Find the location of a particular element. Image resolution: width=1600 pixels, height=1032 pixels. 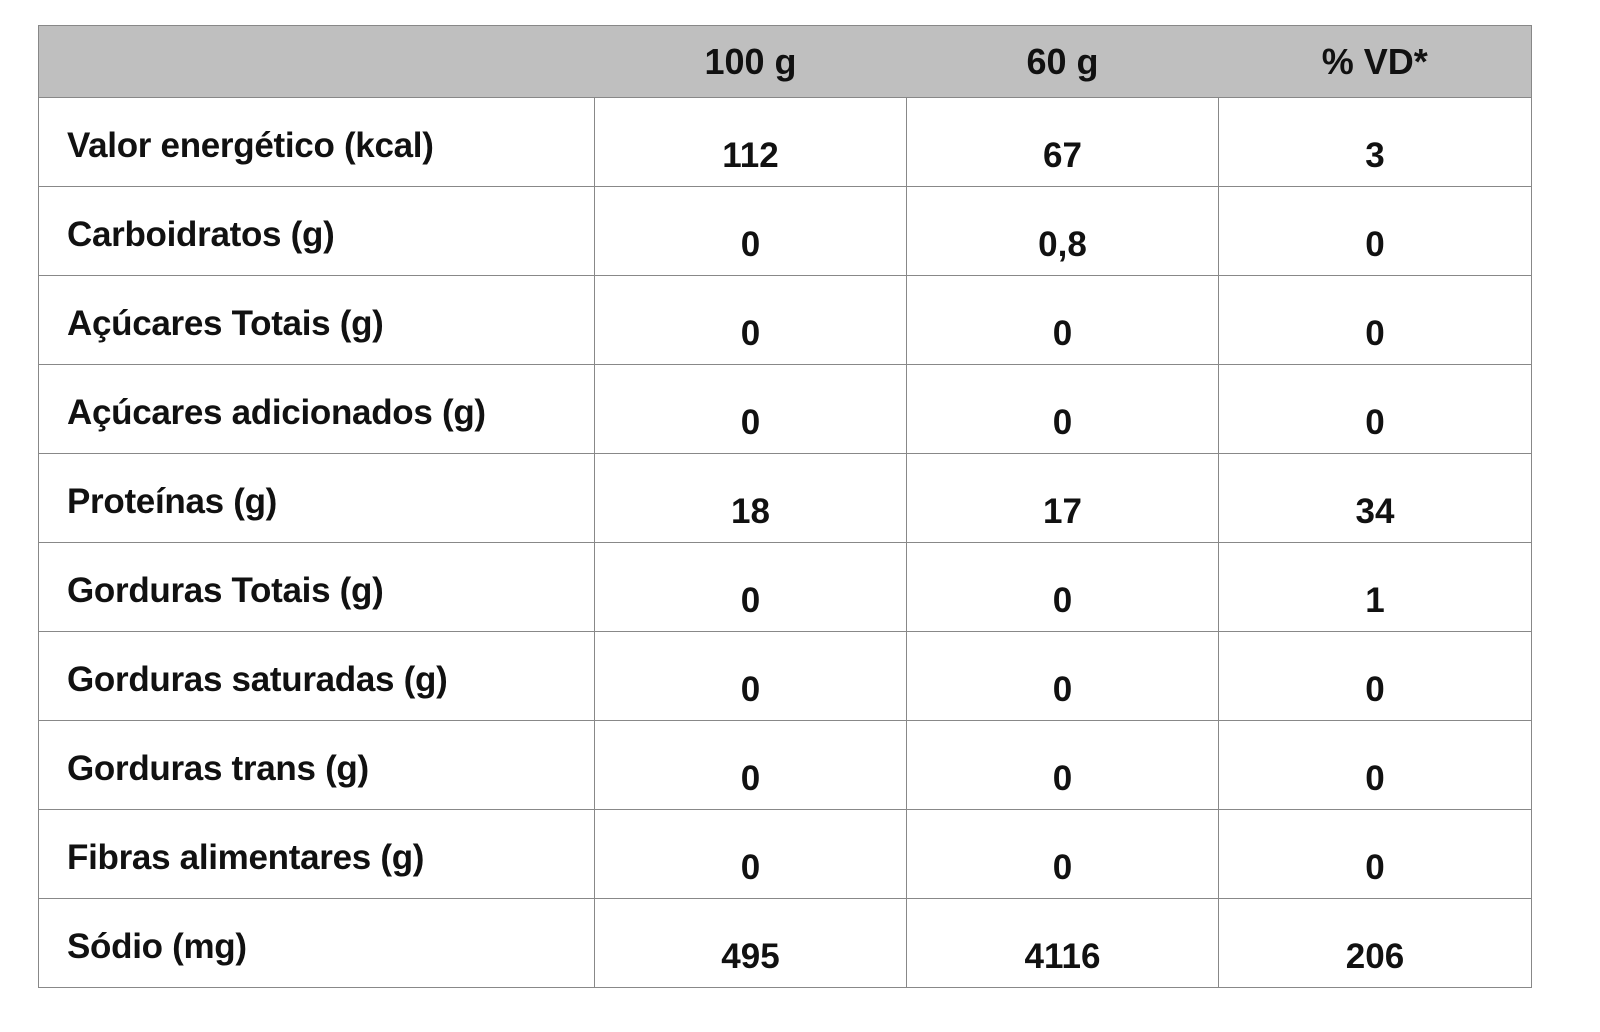

nutrient-label: Açúcares adicionados (g) is located at coordinates (316, 409).